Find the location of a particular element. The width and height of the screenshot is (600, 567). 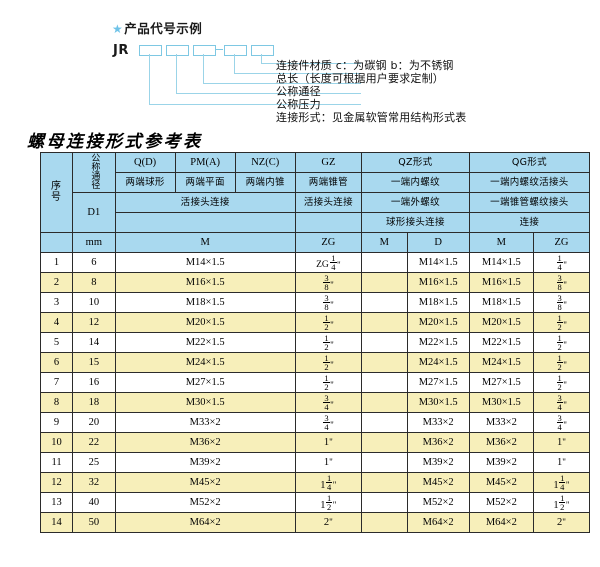

header-union-connection-gz: 活接头连接 is located at coordinates (328, 202).